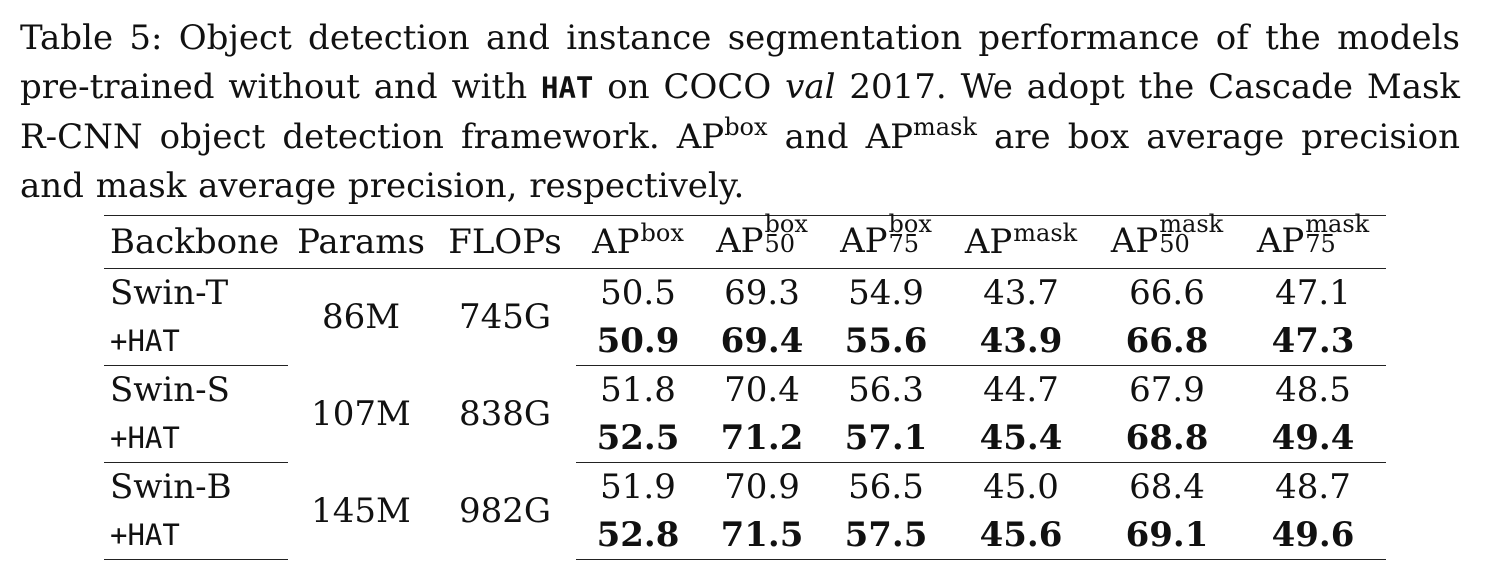  Describe the element at coordinates (638, 487) in the screenshot. I see `value-cell: 51.9` at that location.